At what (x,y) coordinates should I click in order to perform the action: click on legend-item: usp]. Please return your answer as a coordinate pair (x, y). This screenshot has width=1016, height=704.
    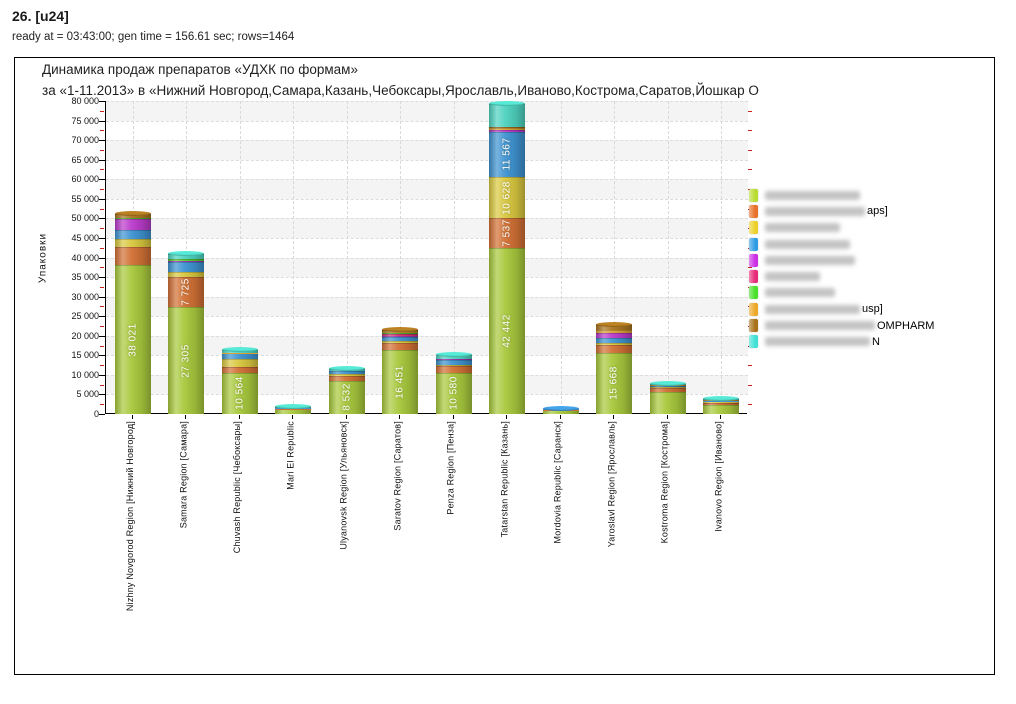
    Looking at the image, I should click on (871, 309).